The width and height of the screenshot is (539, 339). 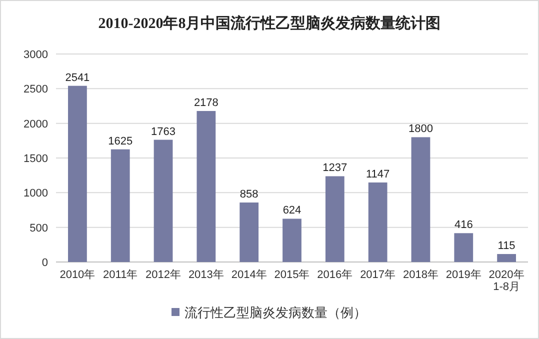 What do you see at coordinates (378, 174) in the screenshot?
I see `data-label: 1147` at bounding box center [378, 174].